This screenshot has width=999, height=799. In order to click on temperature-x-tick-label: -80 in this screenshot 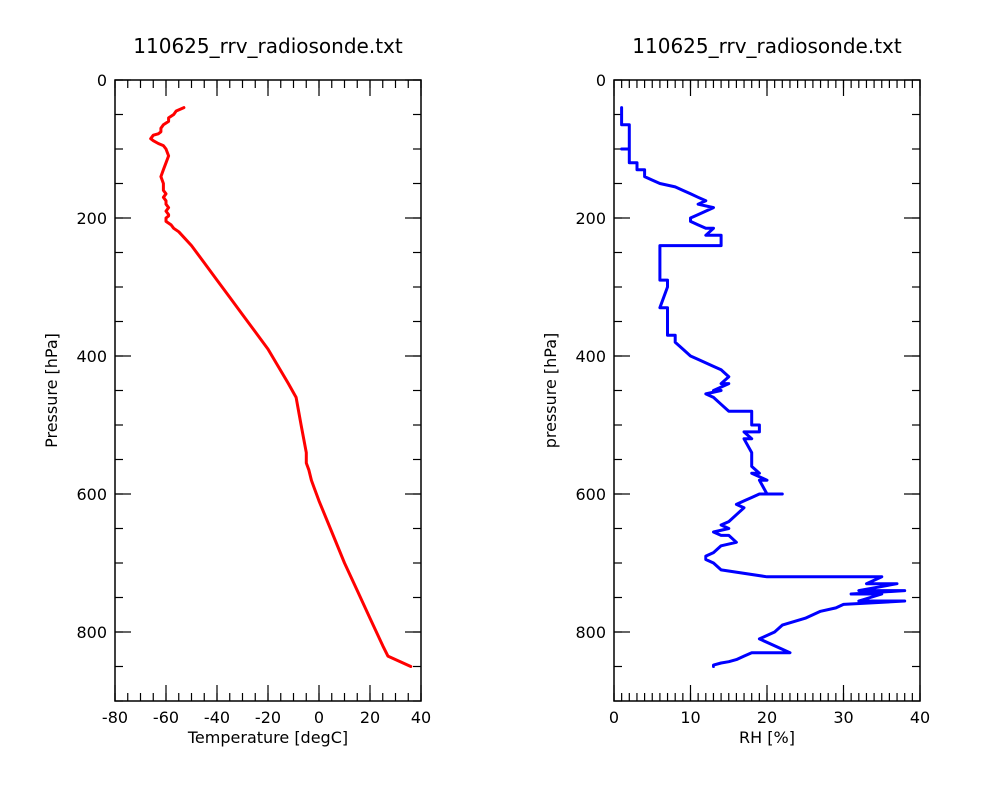, I will do `click(115, 717)`.